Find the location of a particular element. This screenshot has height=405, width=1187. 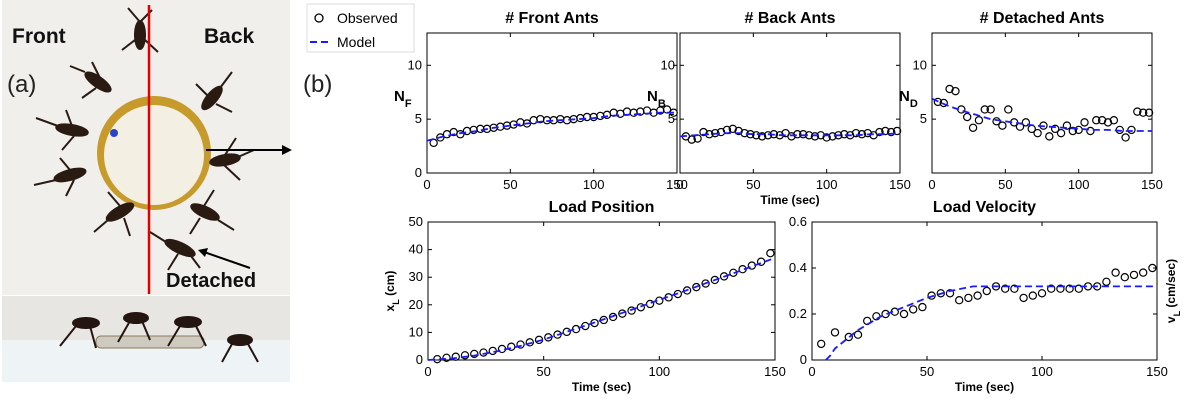

y-tick-label: 50 is located at coordinates (416, 221).